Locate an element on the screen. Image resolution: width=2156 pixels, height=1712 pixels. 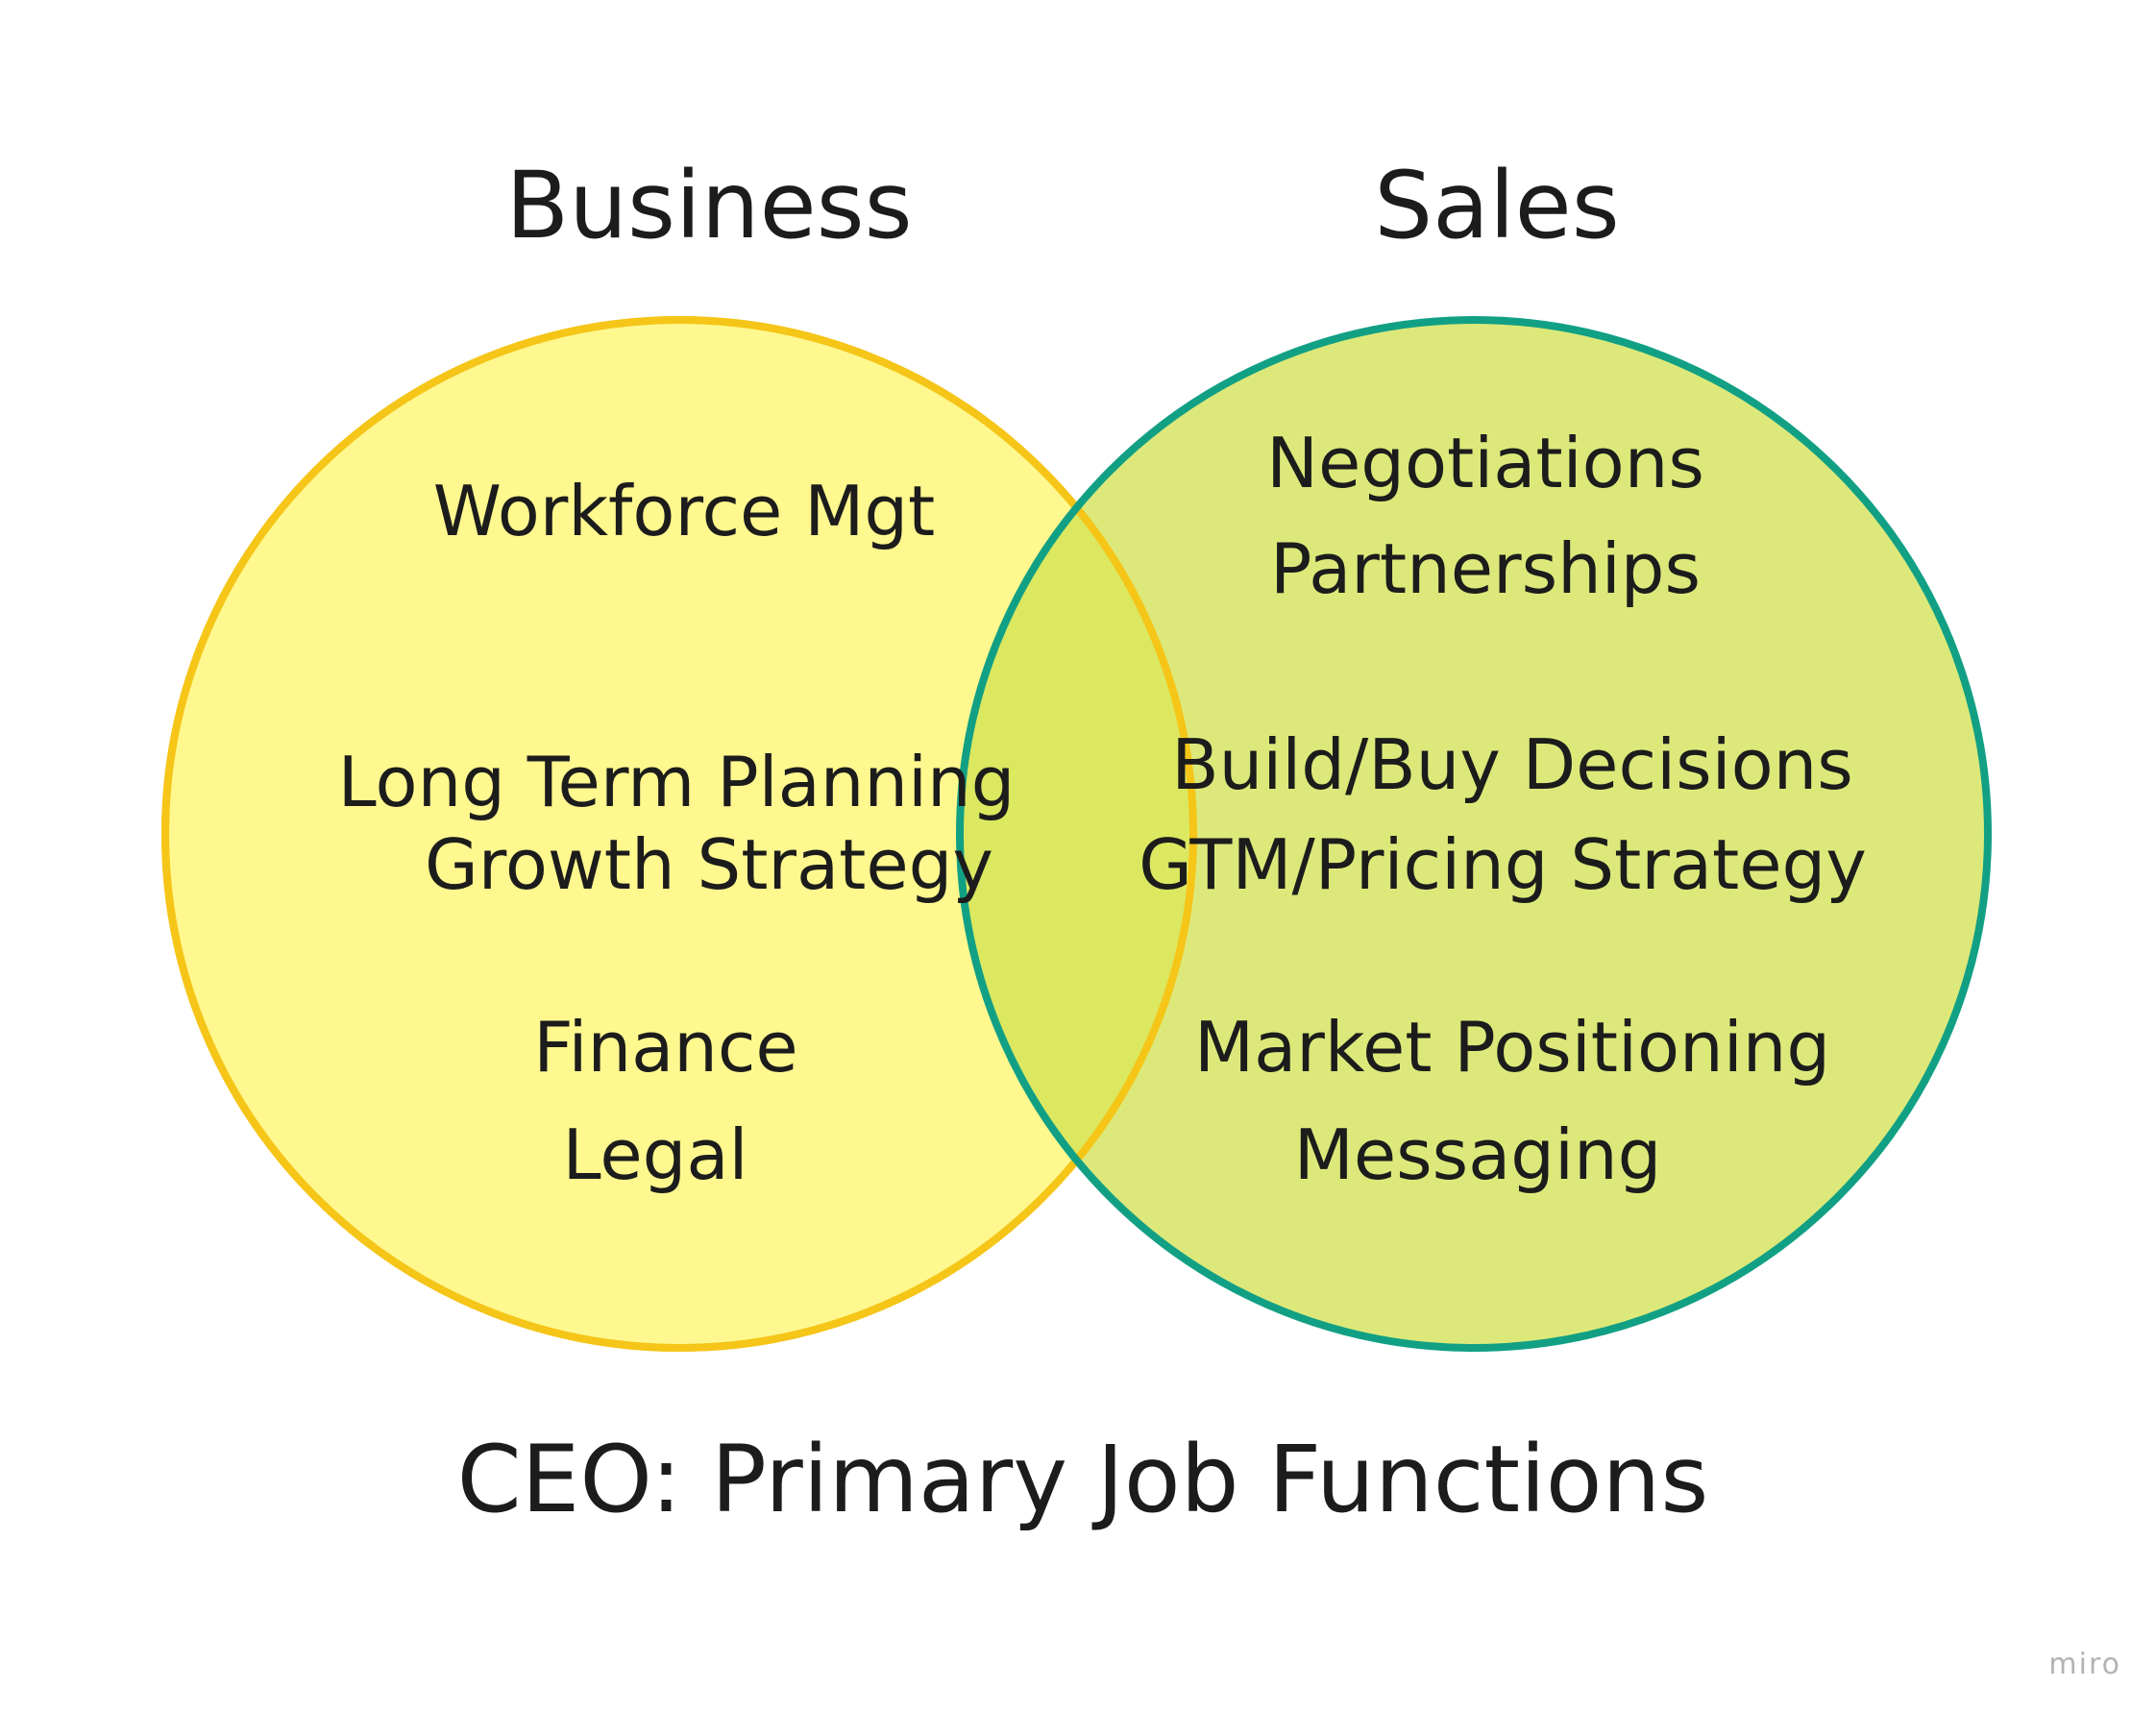
sales-set-label: Sales is located at coordinates (1497, 206).